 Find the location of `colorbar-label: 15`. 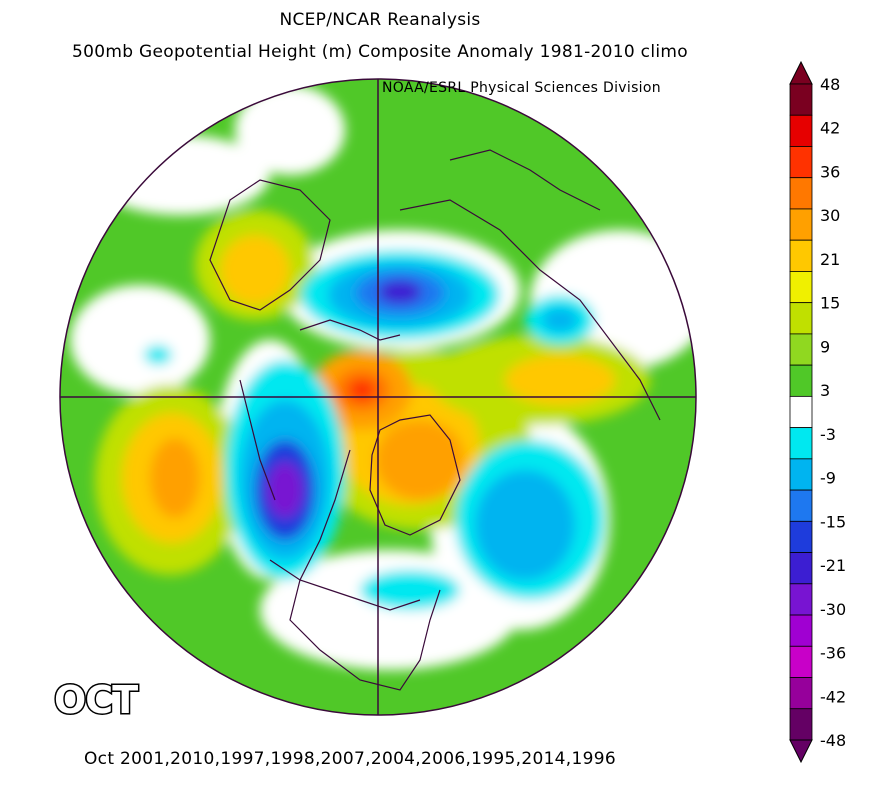

colorbar-label: 15 is located at coordinates (830, 303).